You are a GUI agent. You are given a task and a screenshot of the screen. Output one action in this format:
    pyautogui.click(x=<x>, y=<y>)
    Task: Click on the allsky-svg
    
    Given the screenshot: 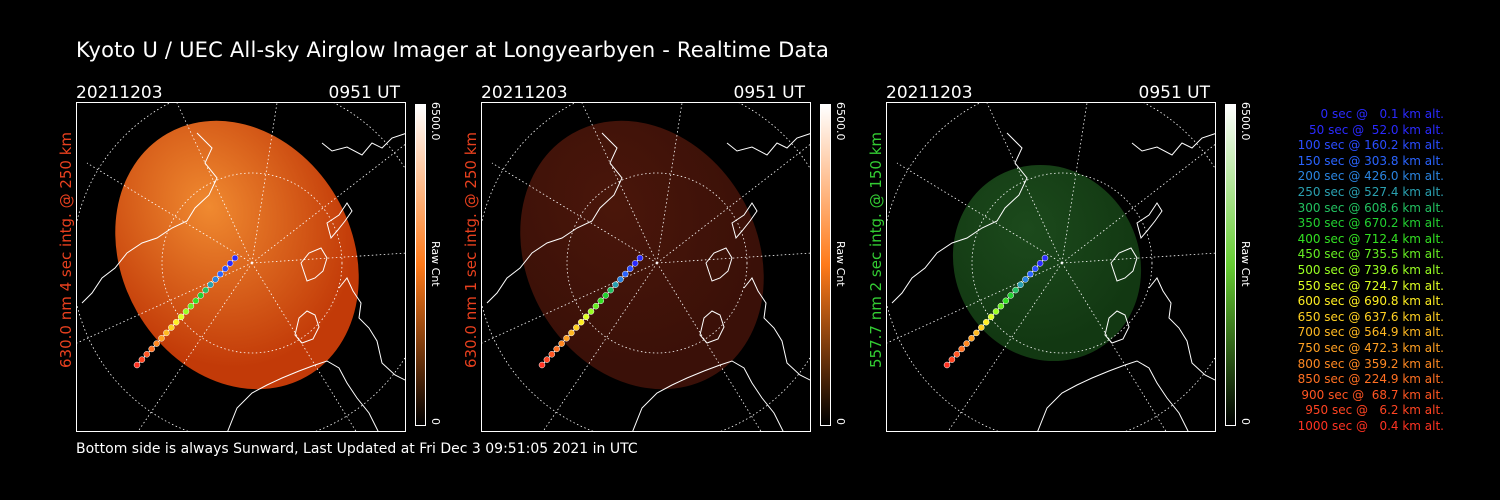 What is the action you would take?
    pyautogui.click(x=241, y=267)
    